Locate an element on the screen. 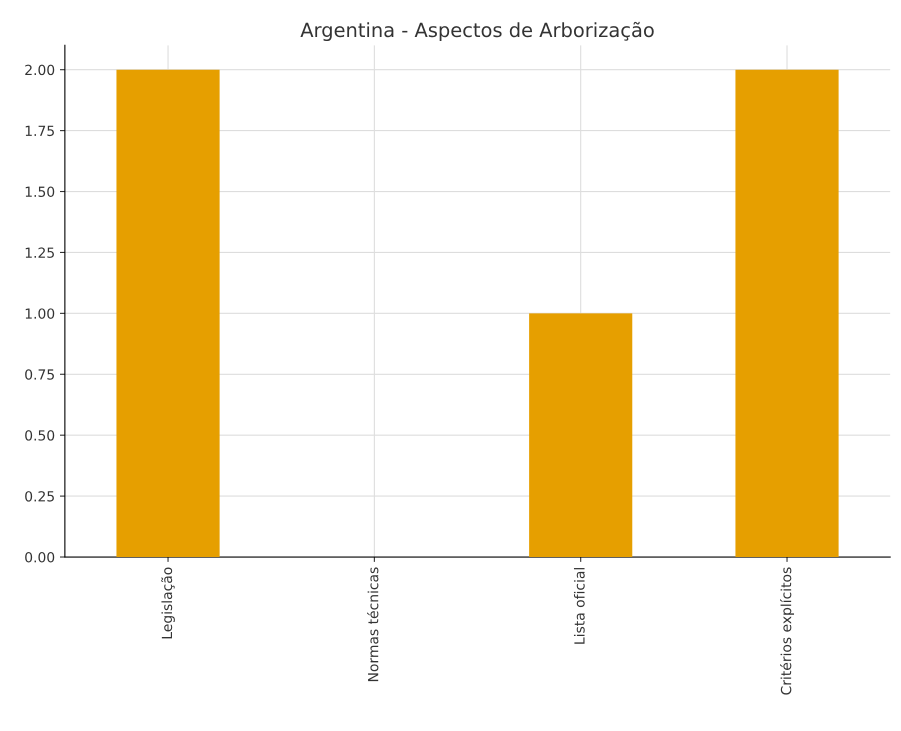 The image size is (901, 731). x-tick-label: Legislação is located at coordinates (168, 603).